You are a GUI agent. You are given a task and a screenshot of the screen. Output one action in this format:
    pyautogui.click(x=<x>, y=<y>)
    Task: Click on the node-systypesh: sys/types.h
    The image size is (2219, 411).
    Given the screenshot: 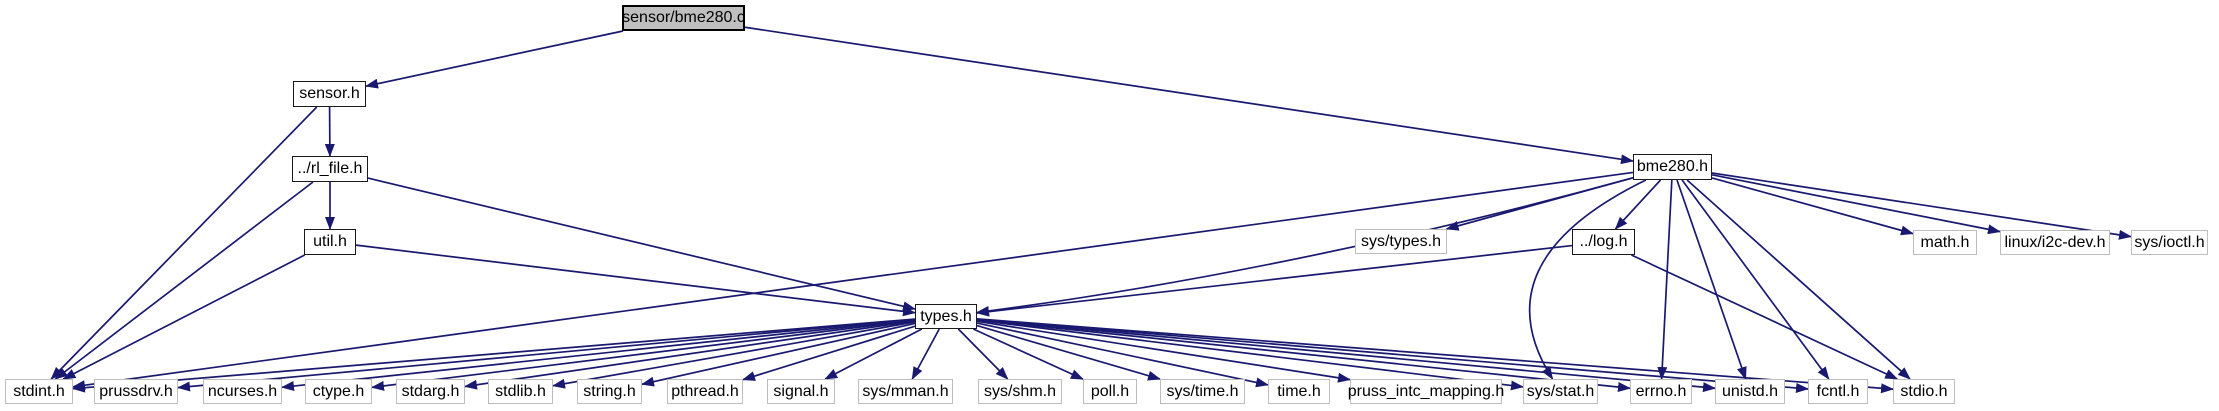 What is the action you would take?
    pyautogui.click(x=1401, y=241)
    